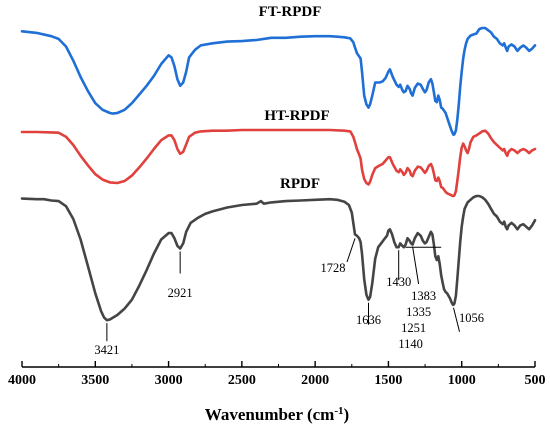 This screenshot has width=550, height=438. I want to click on x-tick-label: 1500, so click(388, 380).